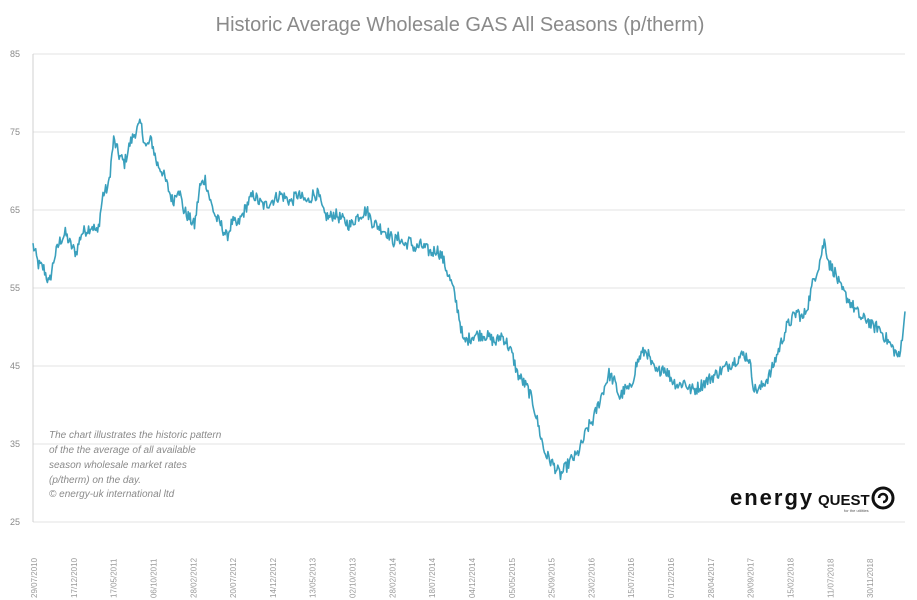  What do you see at coordinates (830, 578) in the screenshot?
I see `x-tick-label: 11/07/2018` at bounding box center [830, 578].